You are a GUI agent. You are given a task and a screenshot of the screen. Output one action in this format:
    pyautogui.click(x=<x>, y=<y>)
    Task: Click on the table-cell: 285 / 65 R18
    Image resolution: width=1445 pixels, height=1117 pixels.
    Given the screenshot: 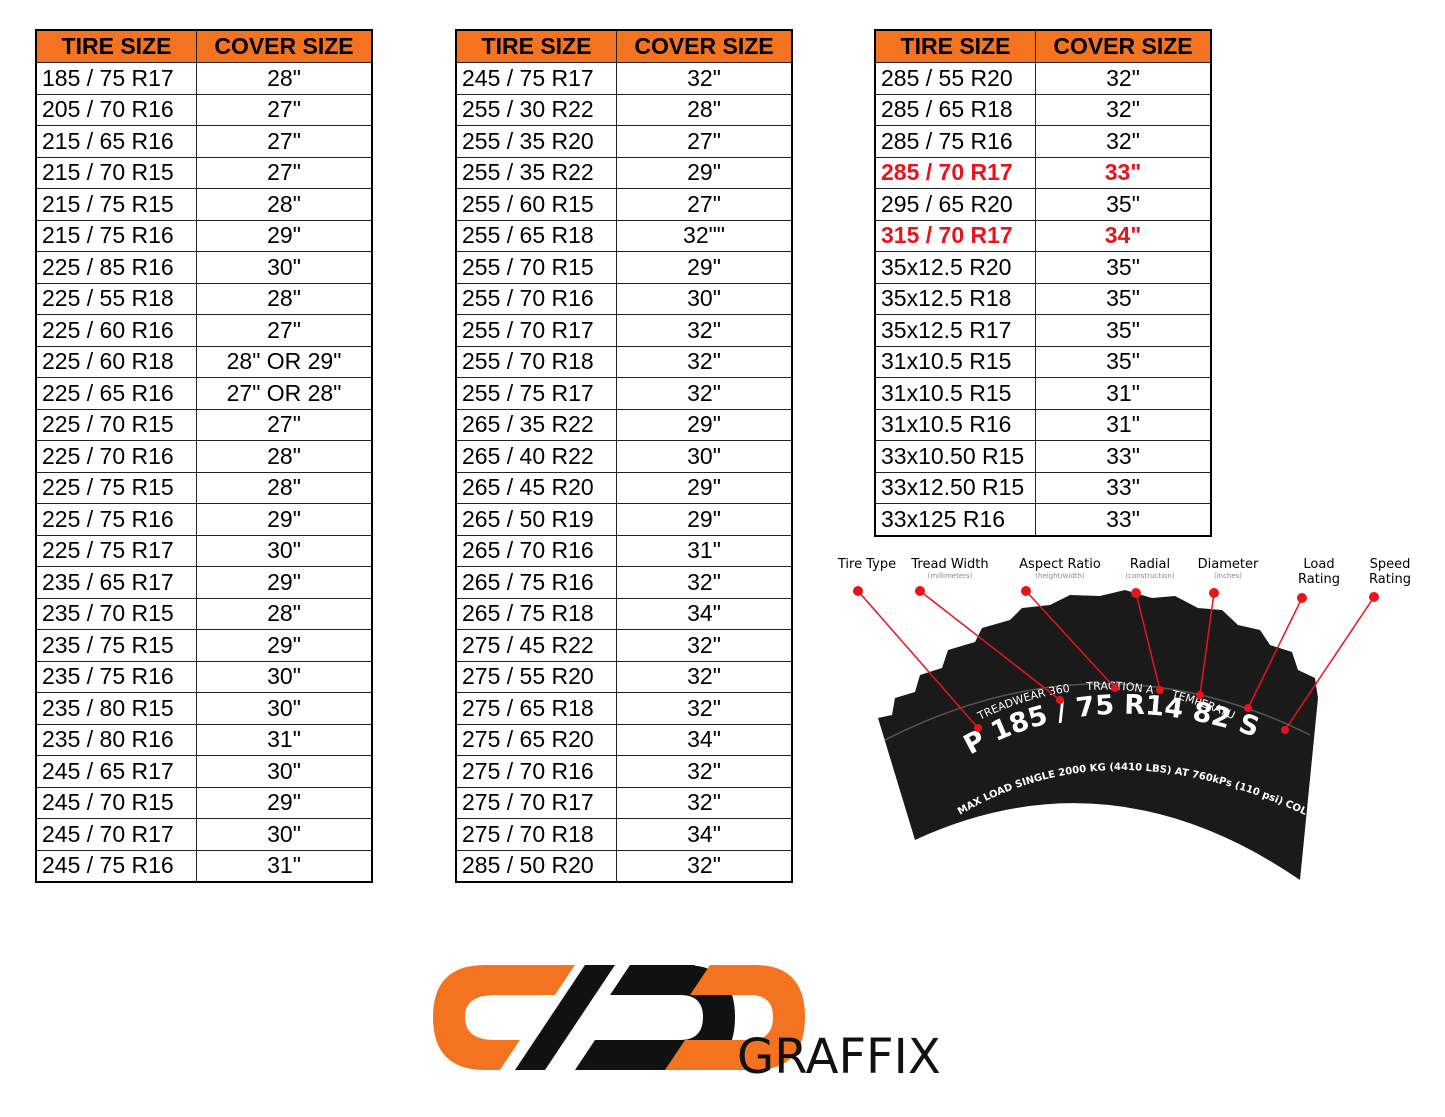 What is the action you would take?
    pyautogui.click(x=955, y=109)
    